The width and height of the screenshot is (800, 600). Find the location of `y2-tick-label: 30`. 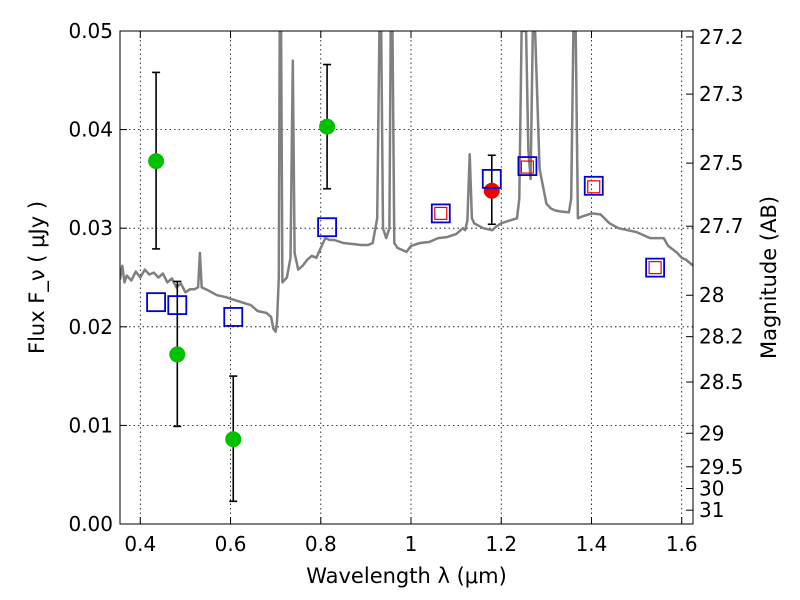

y2-tick-label: 30 is located at coordinates (711, 489).